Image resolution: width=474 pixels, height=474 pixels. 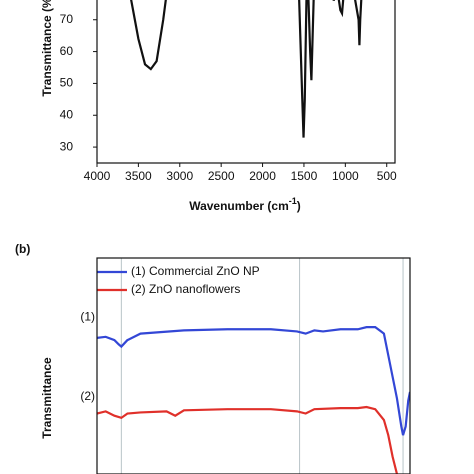 I want to click on x-label-superscript: -1, so click(x=293, y=201).